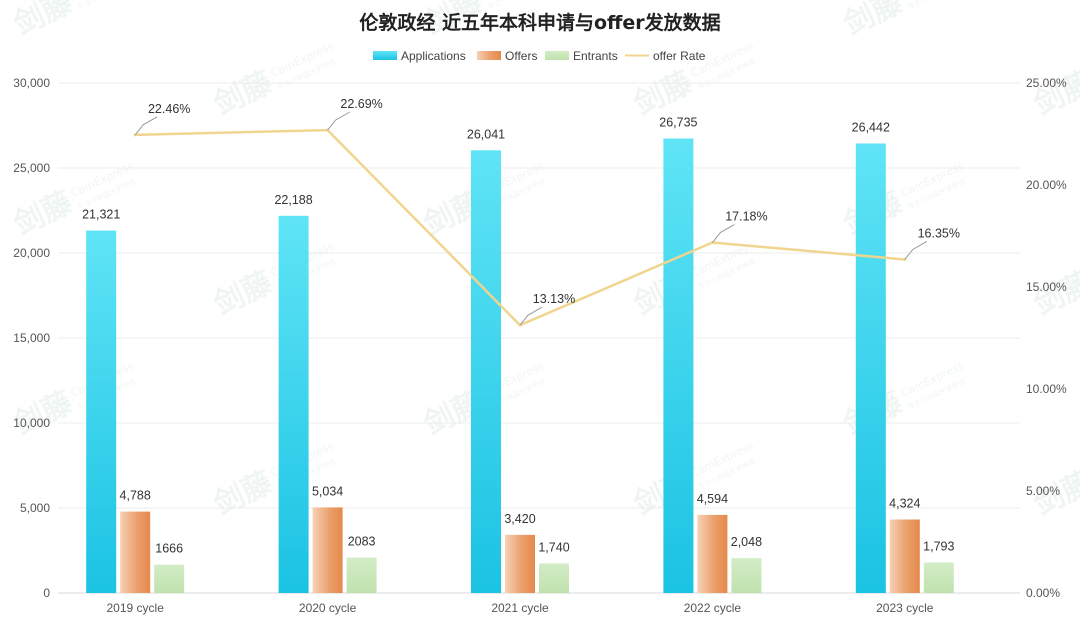 The width and height of the screenshot is (1080, 625). What do you see at coordinates (1046, 389) in the screenshot?
I see `y-right-tick-label: 10.00%` at bounding box center [1046, 389].